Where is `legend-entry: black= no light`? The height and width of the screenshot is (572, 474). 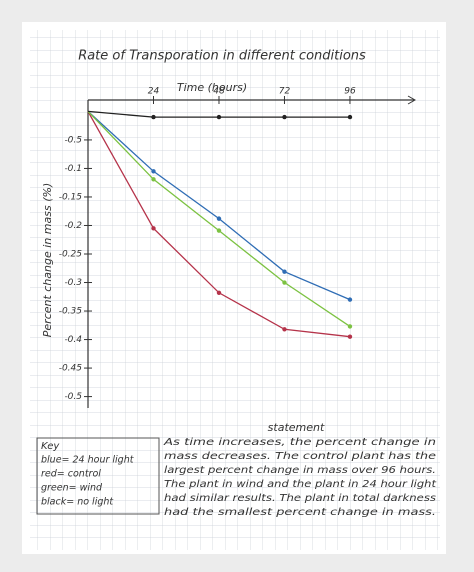 legend-entry: black= no light is located at coordinates (77, 502).